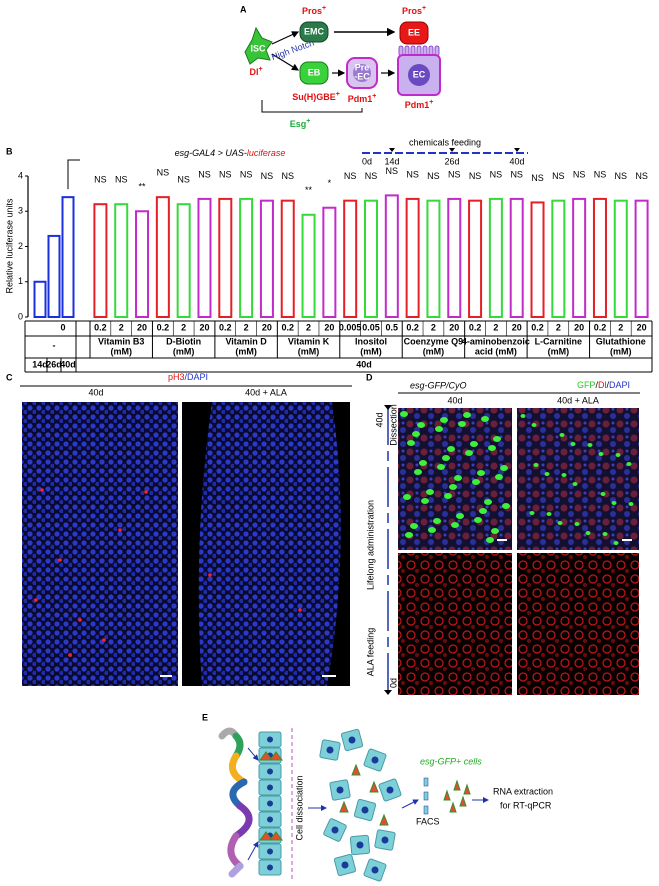 The height and width of the screenshot is (886, 659). What do you see at coordinates (253, 851) in the screenshot?
I see `line` at bounding box center [253, 851].